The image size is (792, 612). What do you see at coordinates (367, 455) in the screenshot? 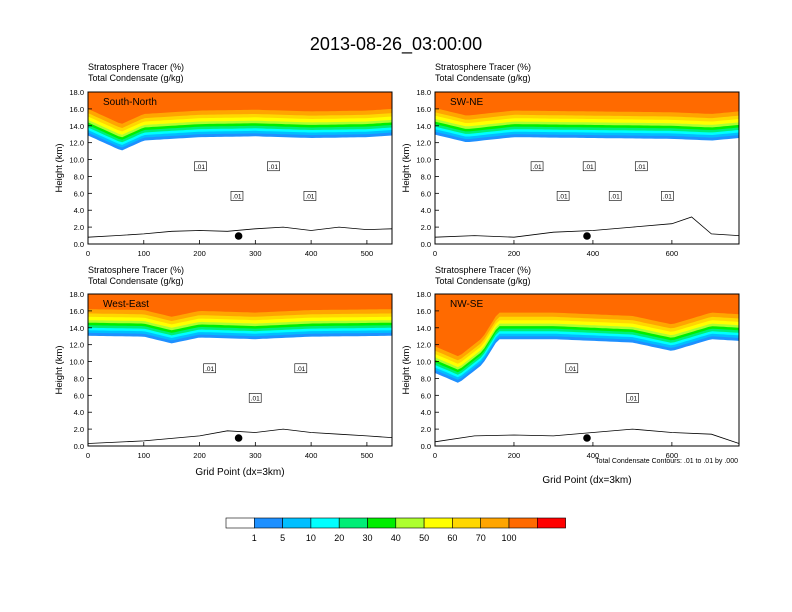
I see `x-tick-label: 500` at bounding box center [367, 455].